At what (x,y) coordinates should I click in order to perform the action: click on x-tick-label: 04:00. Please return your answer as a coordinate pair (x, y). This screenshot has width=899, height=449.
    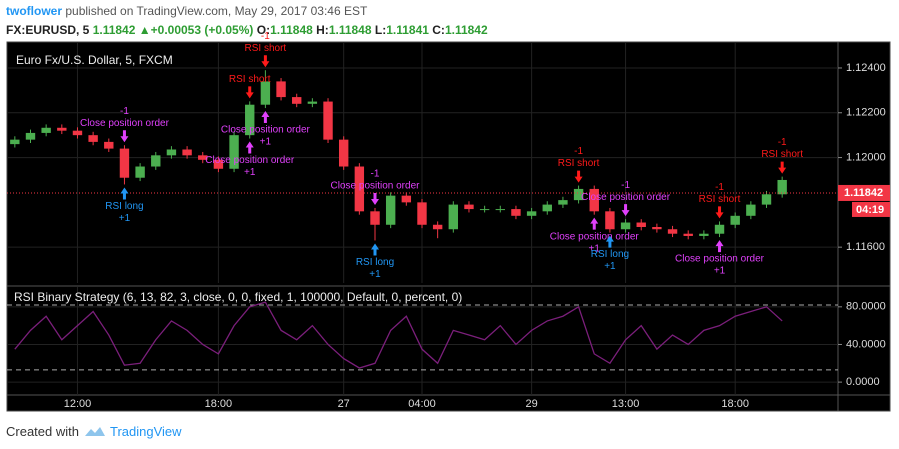
    Looking at the image, I should click on (422, 404).